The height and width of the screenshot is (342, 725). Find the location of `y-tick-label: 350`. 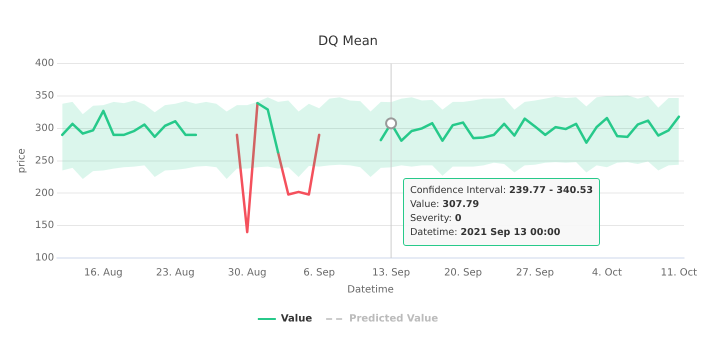

y-tick-label: 350 is located at coordinates (44, 96).